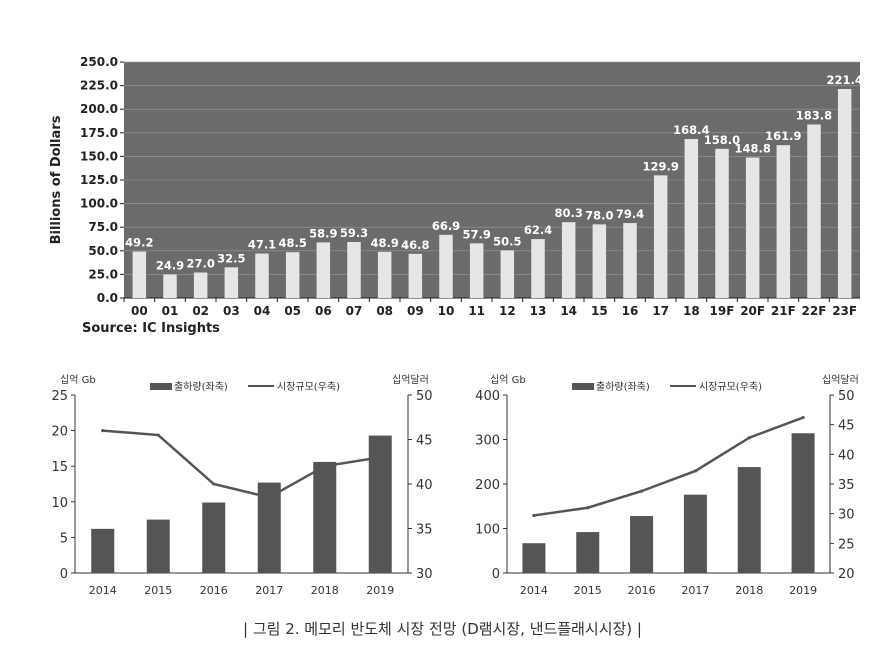  Describe the element at coordinates (588, 590) in the screenshot. I see `x-tick-label: 2015` at that location.